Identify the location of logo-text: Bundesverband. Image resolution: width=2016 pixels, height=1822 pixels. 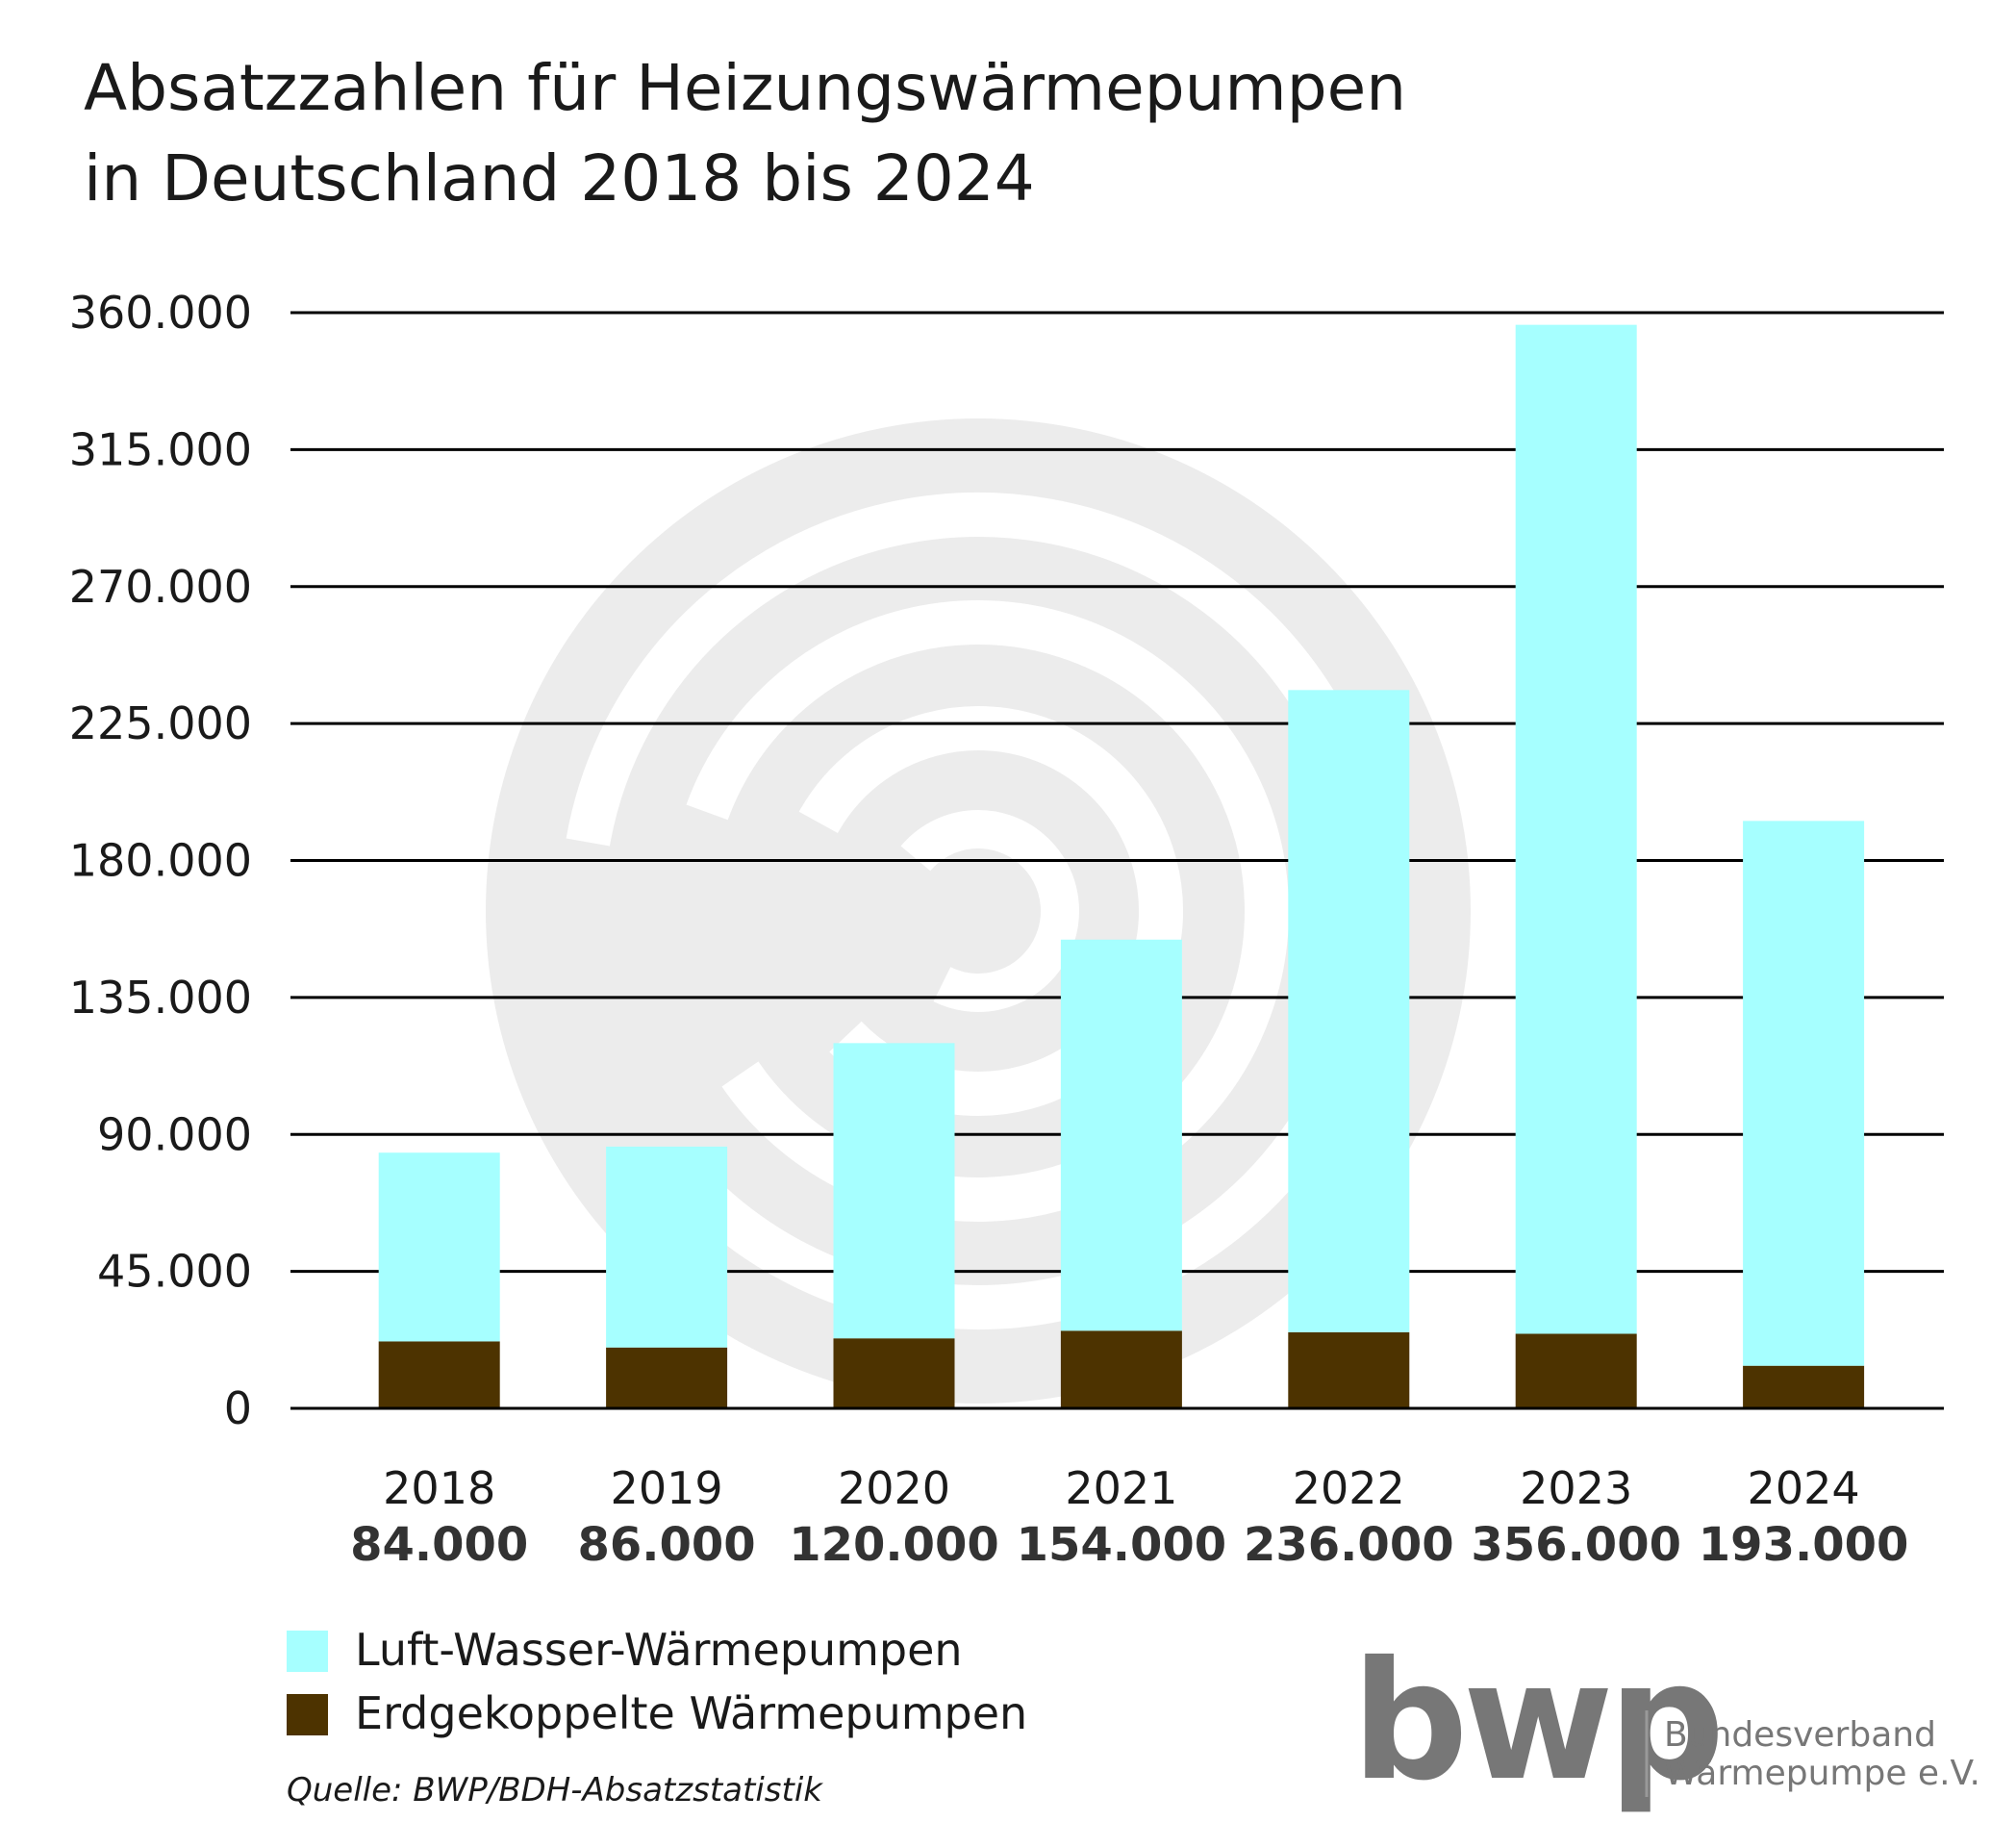
(1800, 1735).